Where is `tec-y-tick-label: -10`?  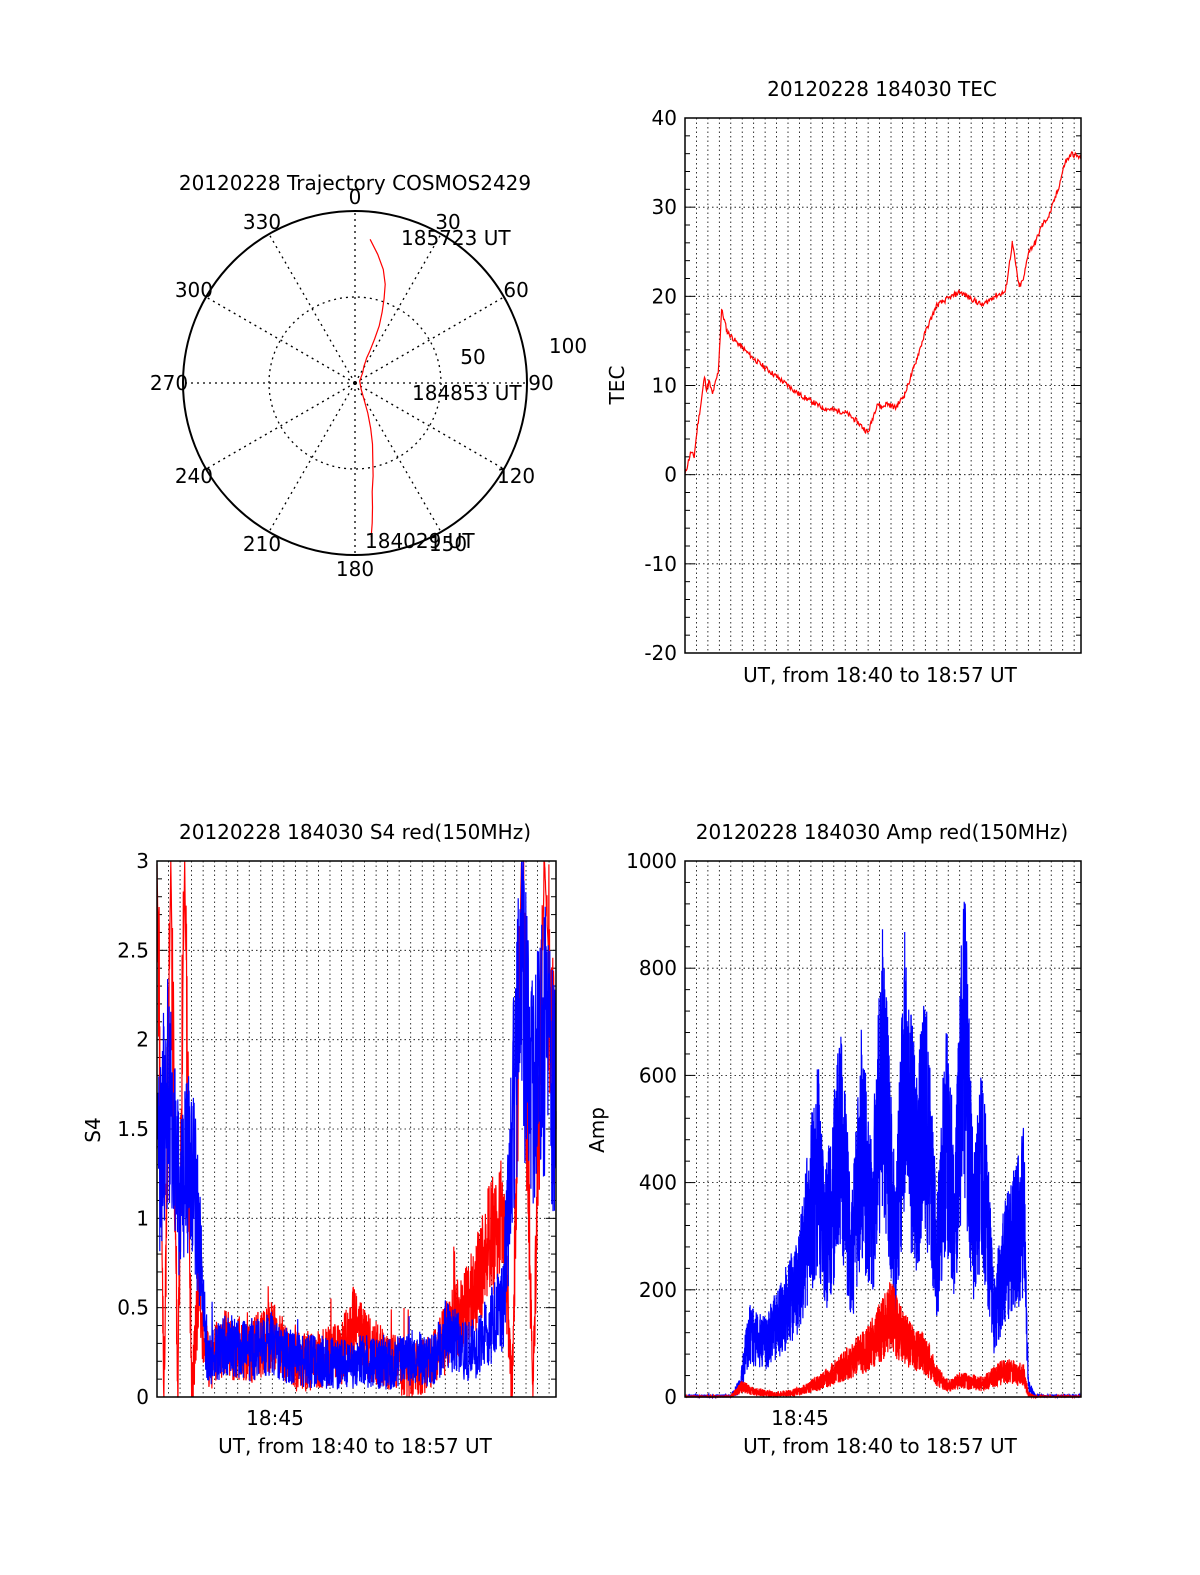 tec-y-tick-label: -10 is located at coordinates (660, 564).